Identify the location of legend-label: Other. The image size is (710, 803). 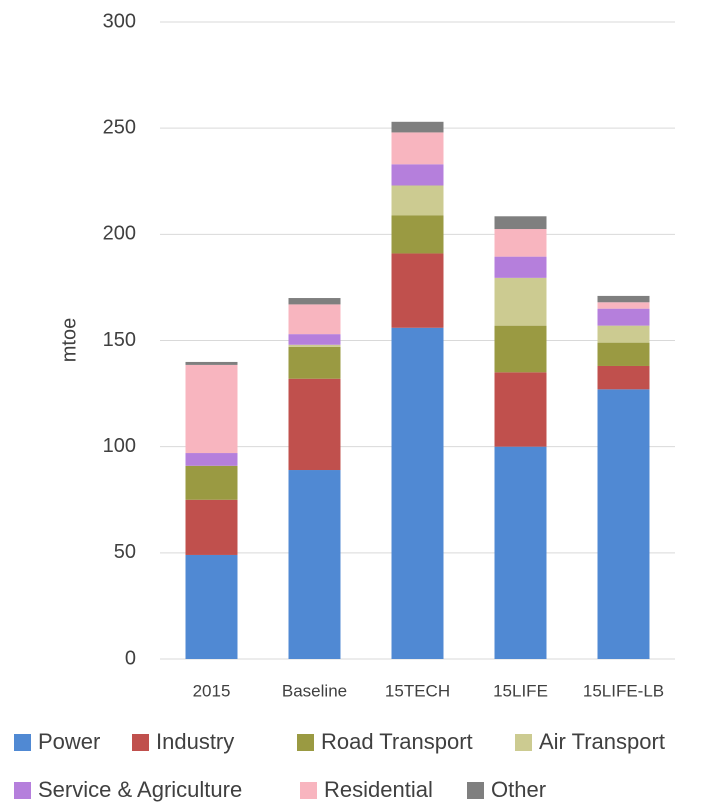
(518, 789).